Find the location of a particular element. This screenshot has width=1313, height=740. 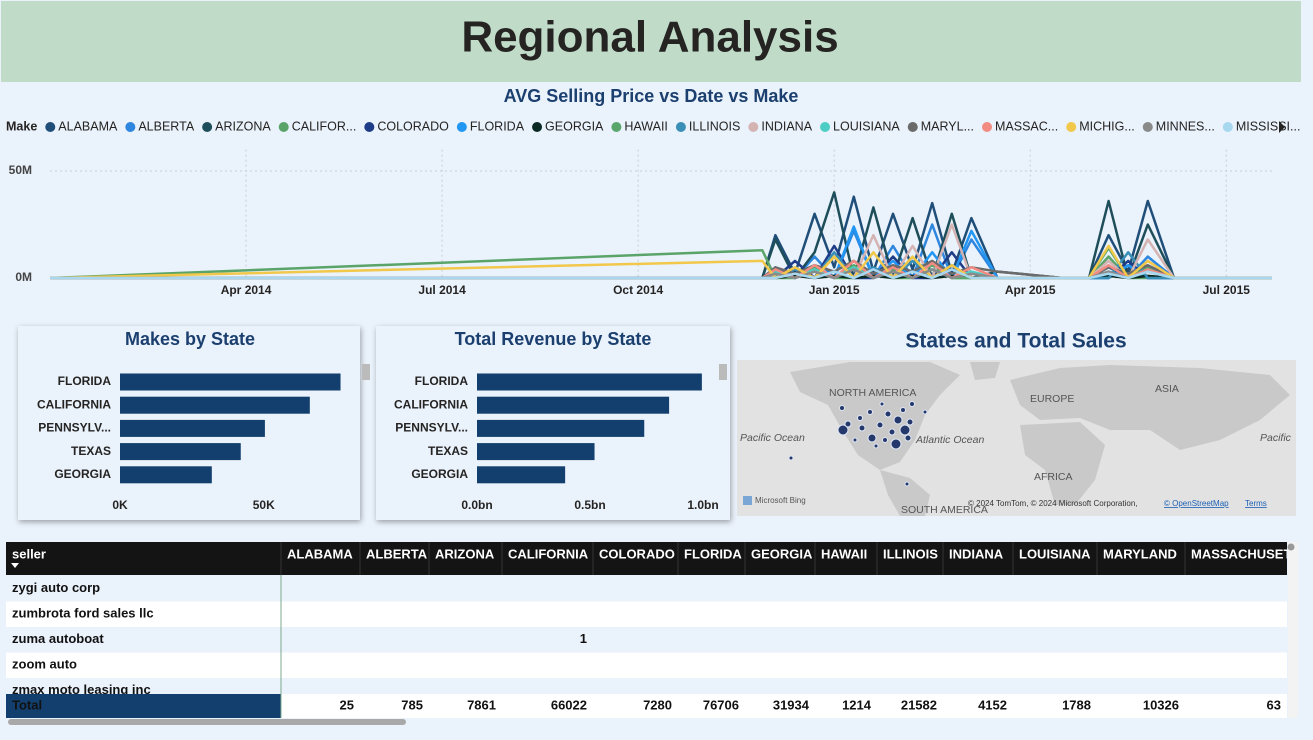

map-terms-link: Terms is located at coordinates (1256, 503).